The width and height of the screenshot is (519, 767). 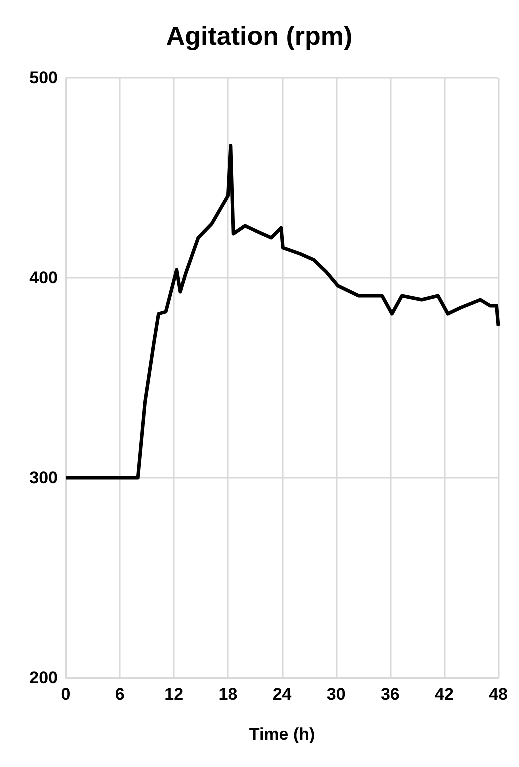 I want to click on x-tick-label: 30, so click(x=336, y=694).